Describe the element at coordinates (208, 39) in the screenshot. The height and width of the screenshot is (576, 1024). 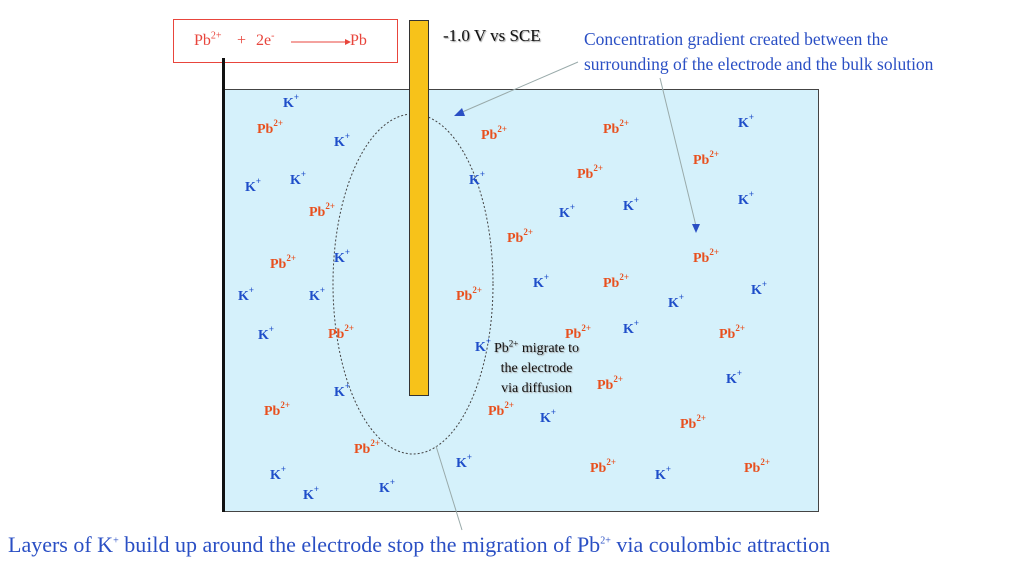
I see `reactant-ion: Pb2+` at that location.